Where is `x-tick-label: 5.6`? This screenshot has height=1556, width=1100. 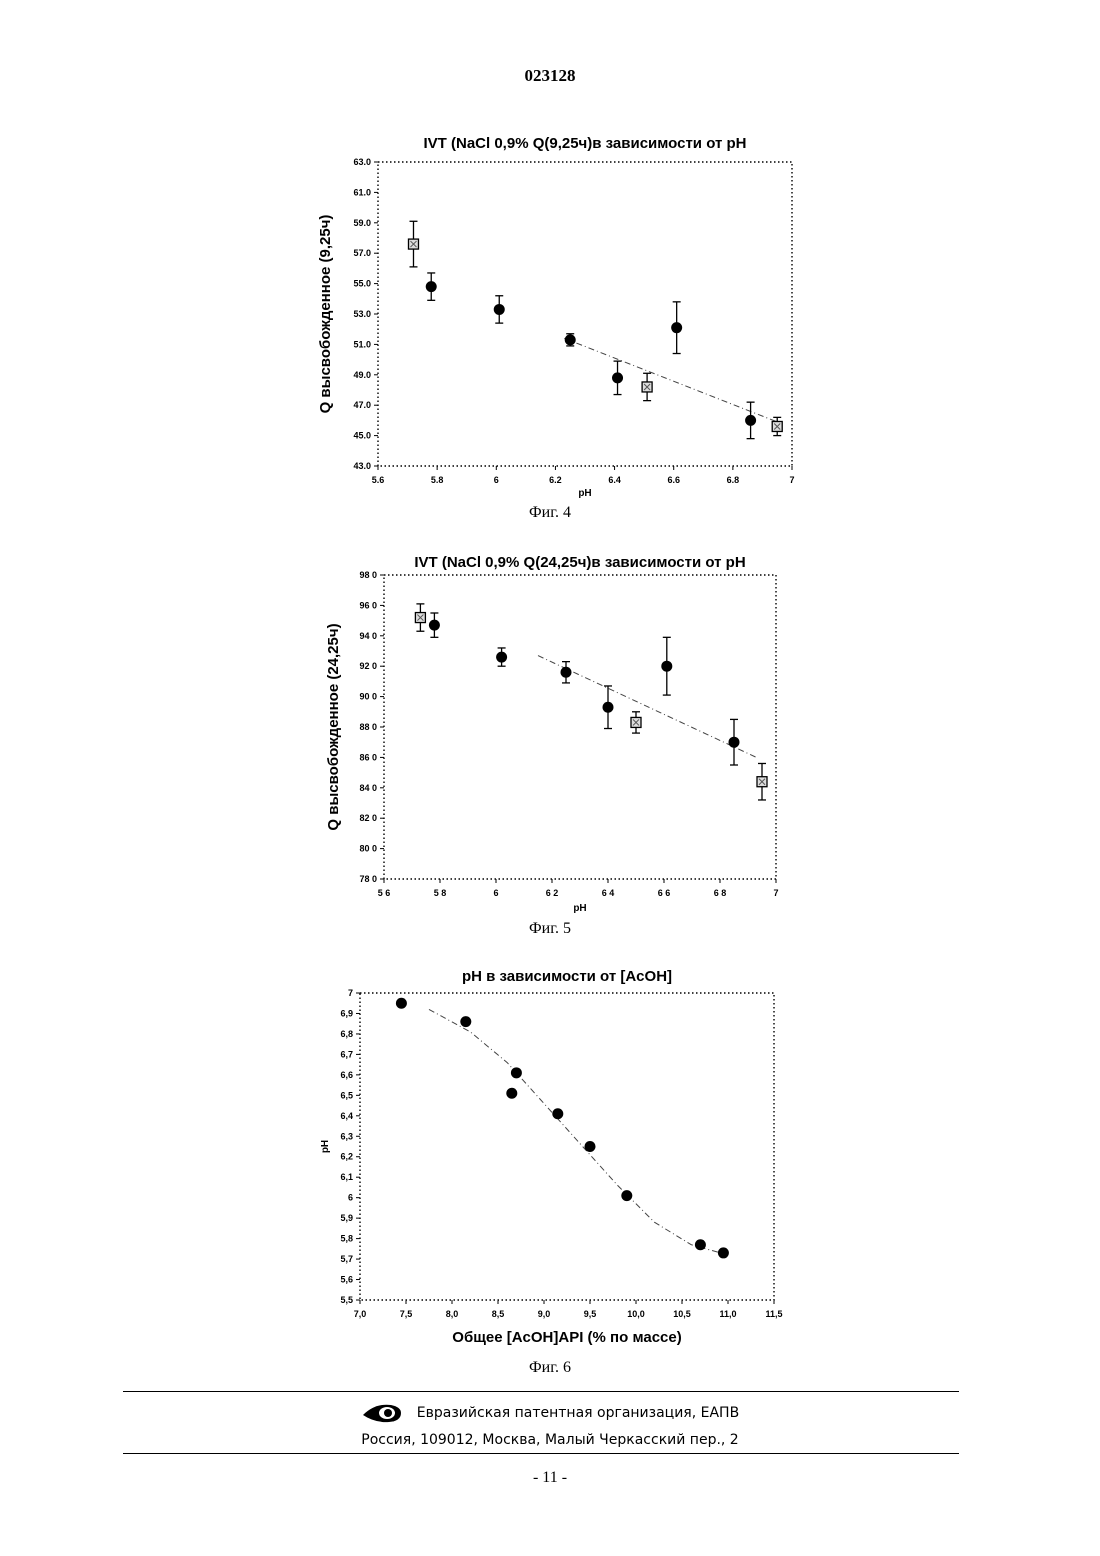
x-tick-label: 5.6 is located at coordinates (378, 480).